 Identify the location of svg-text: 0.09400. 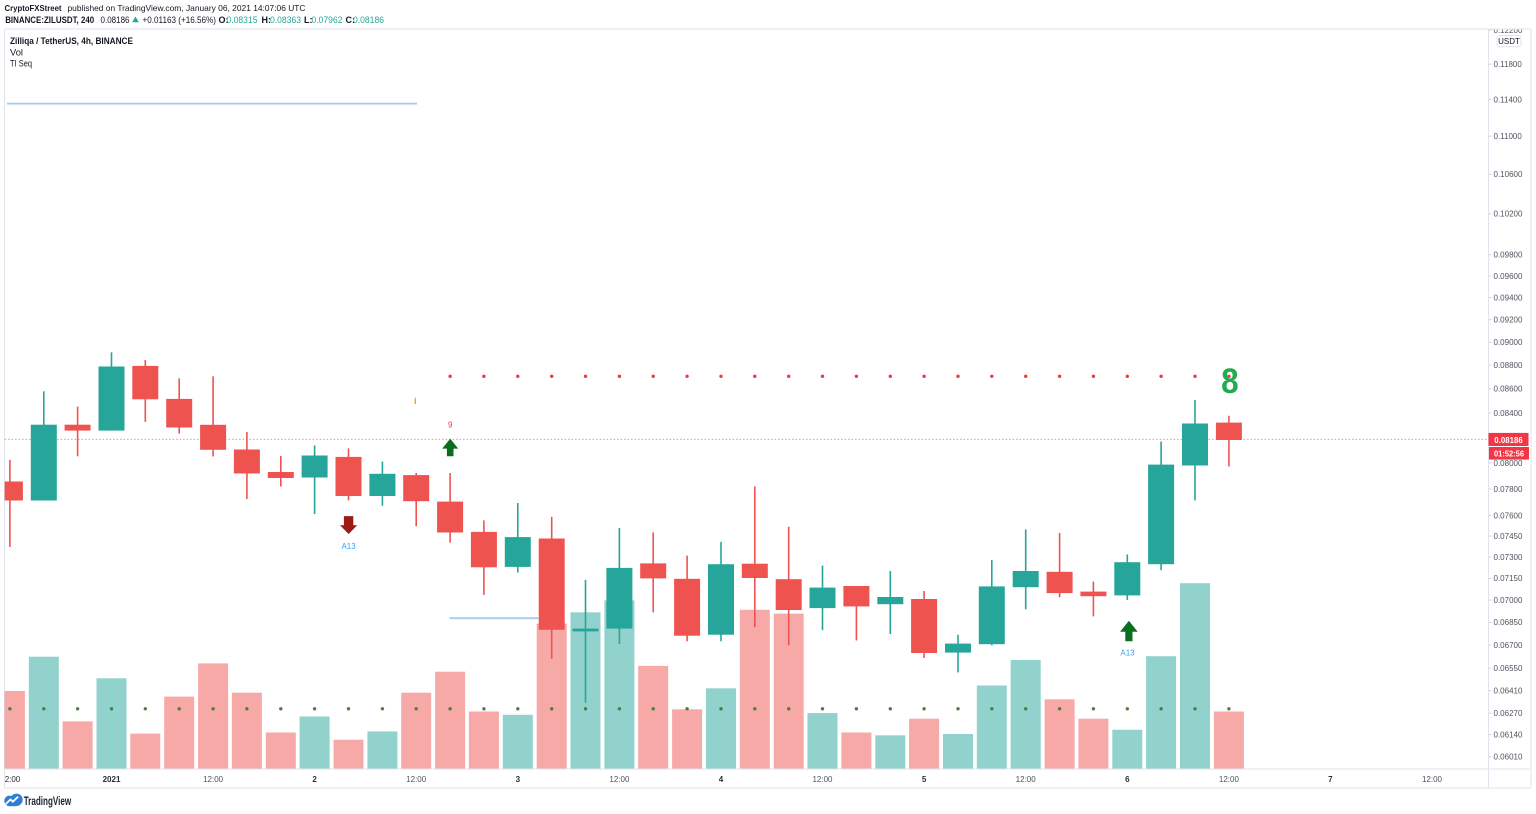
(1508, 297).